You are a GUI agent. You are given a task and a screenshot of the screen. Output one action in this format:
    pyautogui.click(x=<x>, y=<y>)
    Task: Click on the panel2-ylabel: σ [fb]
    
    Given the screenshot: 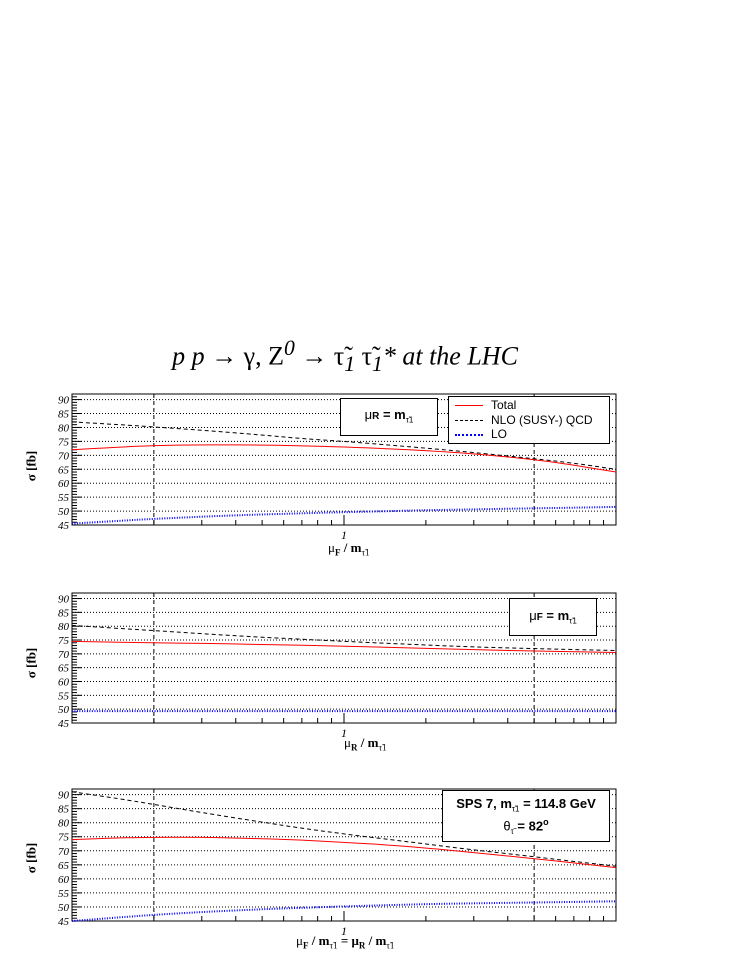 What is the action you would take?
    pyautogui.click(x=31, y=663)
    